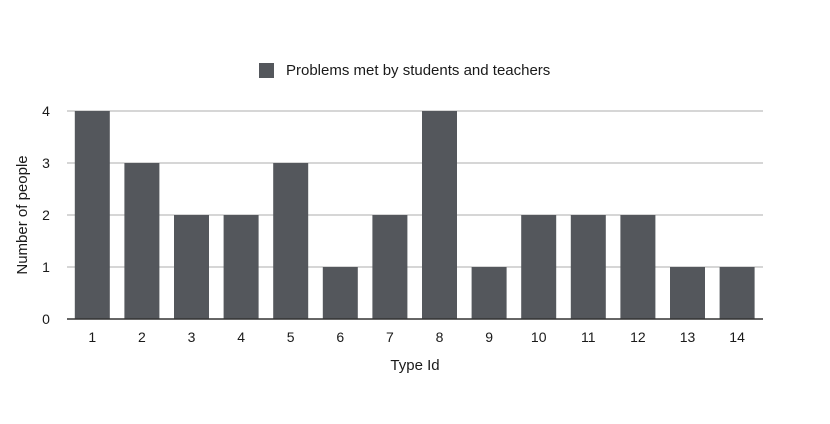  What do you see at coordinates (737, 337) in the screenshot?
I see `x-tick-label: 14` at bounding box center [737, 337].